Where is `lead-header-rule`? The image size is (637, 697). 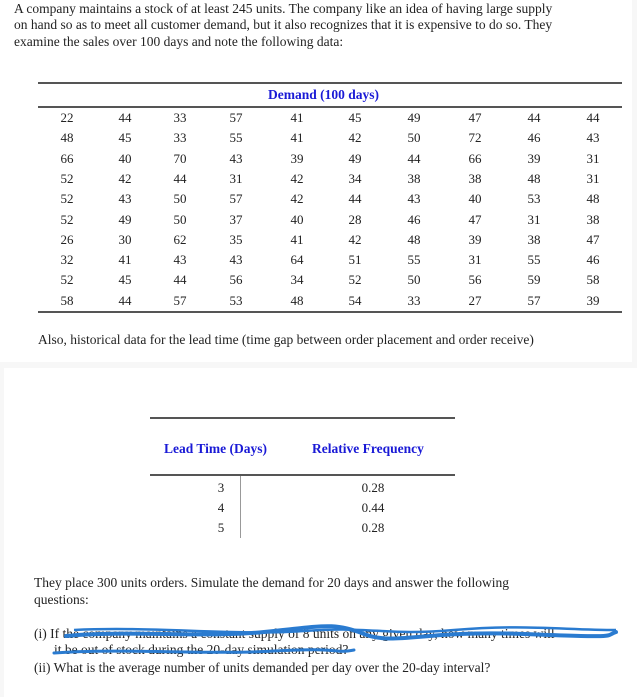
lead-header-rule is located at coordinates (302, 475).